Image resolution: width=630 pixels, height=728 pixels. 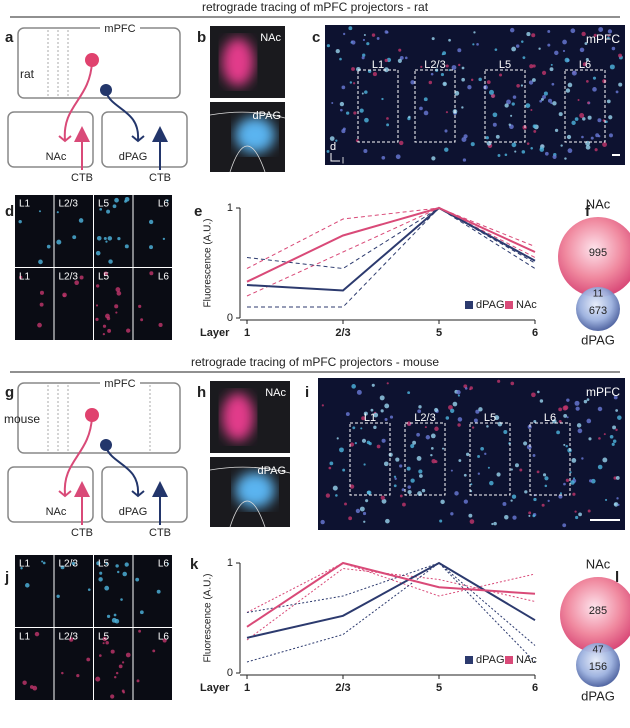 I want to click on layer-label: L6, so click(x=585, y=65).